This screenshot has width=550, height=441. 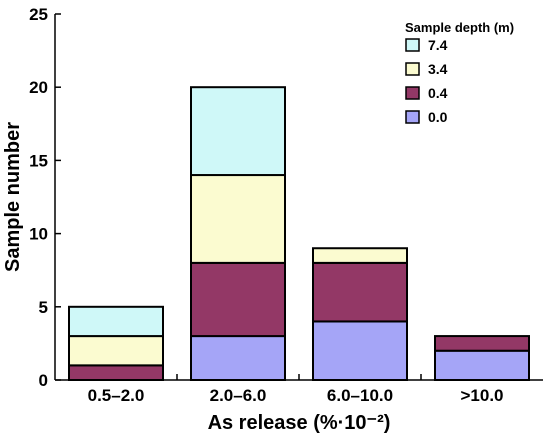 What do you see at coordinates (38, 87) in the screenshot?
I see `y-tick-label: 20` at bounding box center [38, 87].